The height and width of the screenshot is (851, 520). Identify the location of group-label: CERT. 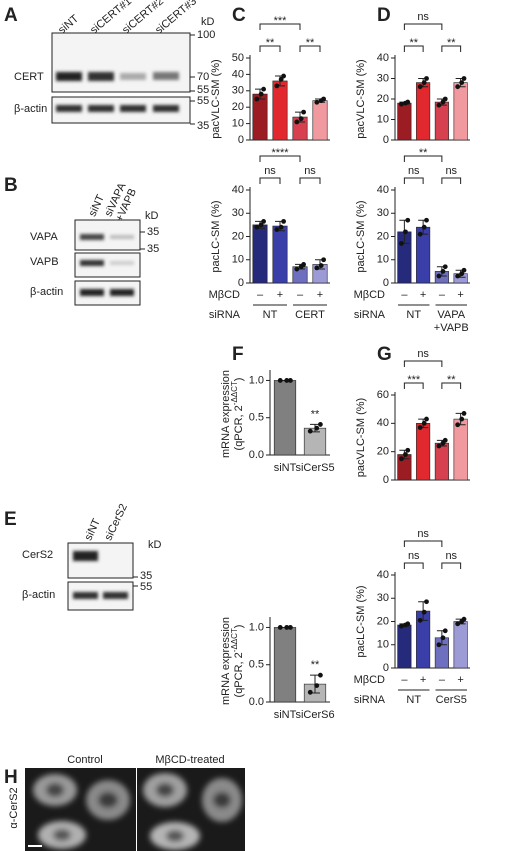
(310, 315).